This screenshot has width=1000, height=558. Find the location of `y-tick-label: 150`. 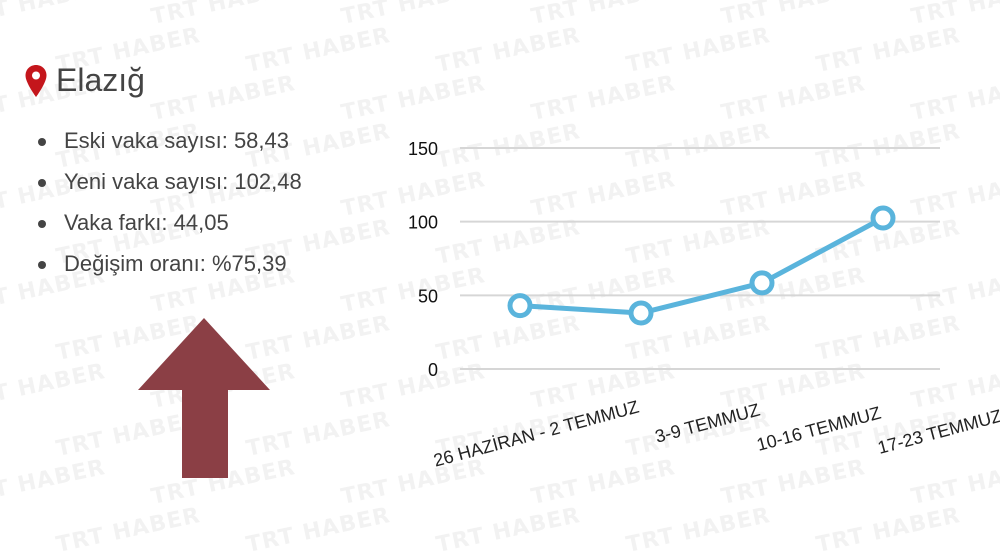

y-tick-label: 150 is located at coordinates (423, 149).